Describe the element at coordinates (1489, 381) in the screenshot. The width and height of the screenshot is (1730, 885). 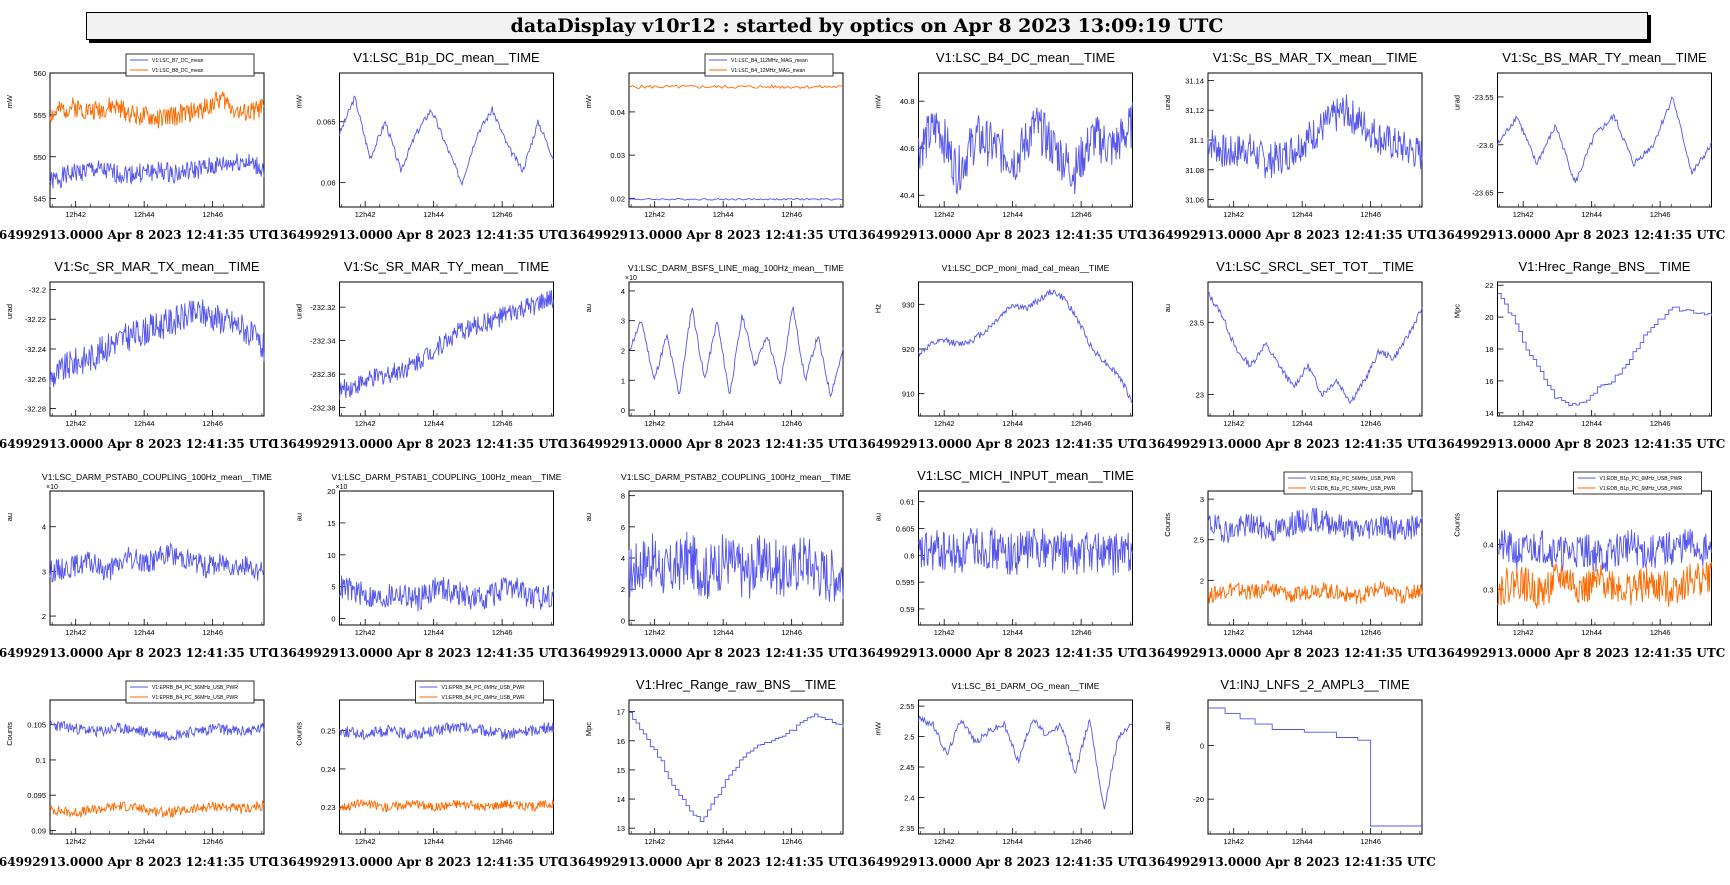
I see `y-tick-label: 16` at that location.